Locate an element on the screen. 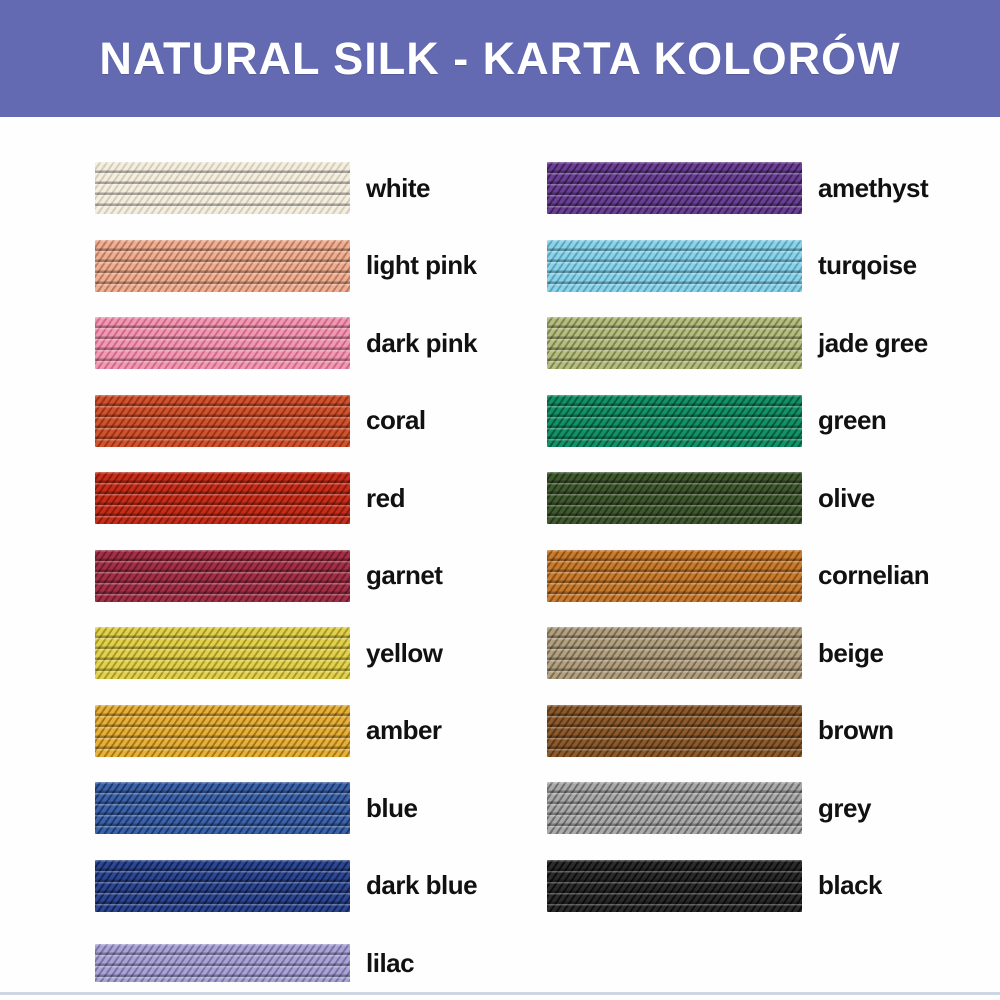  thread-swatch-grey is located at coordinates (674, 808).